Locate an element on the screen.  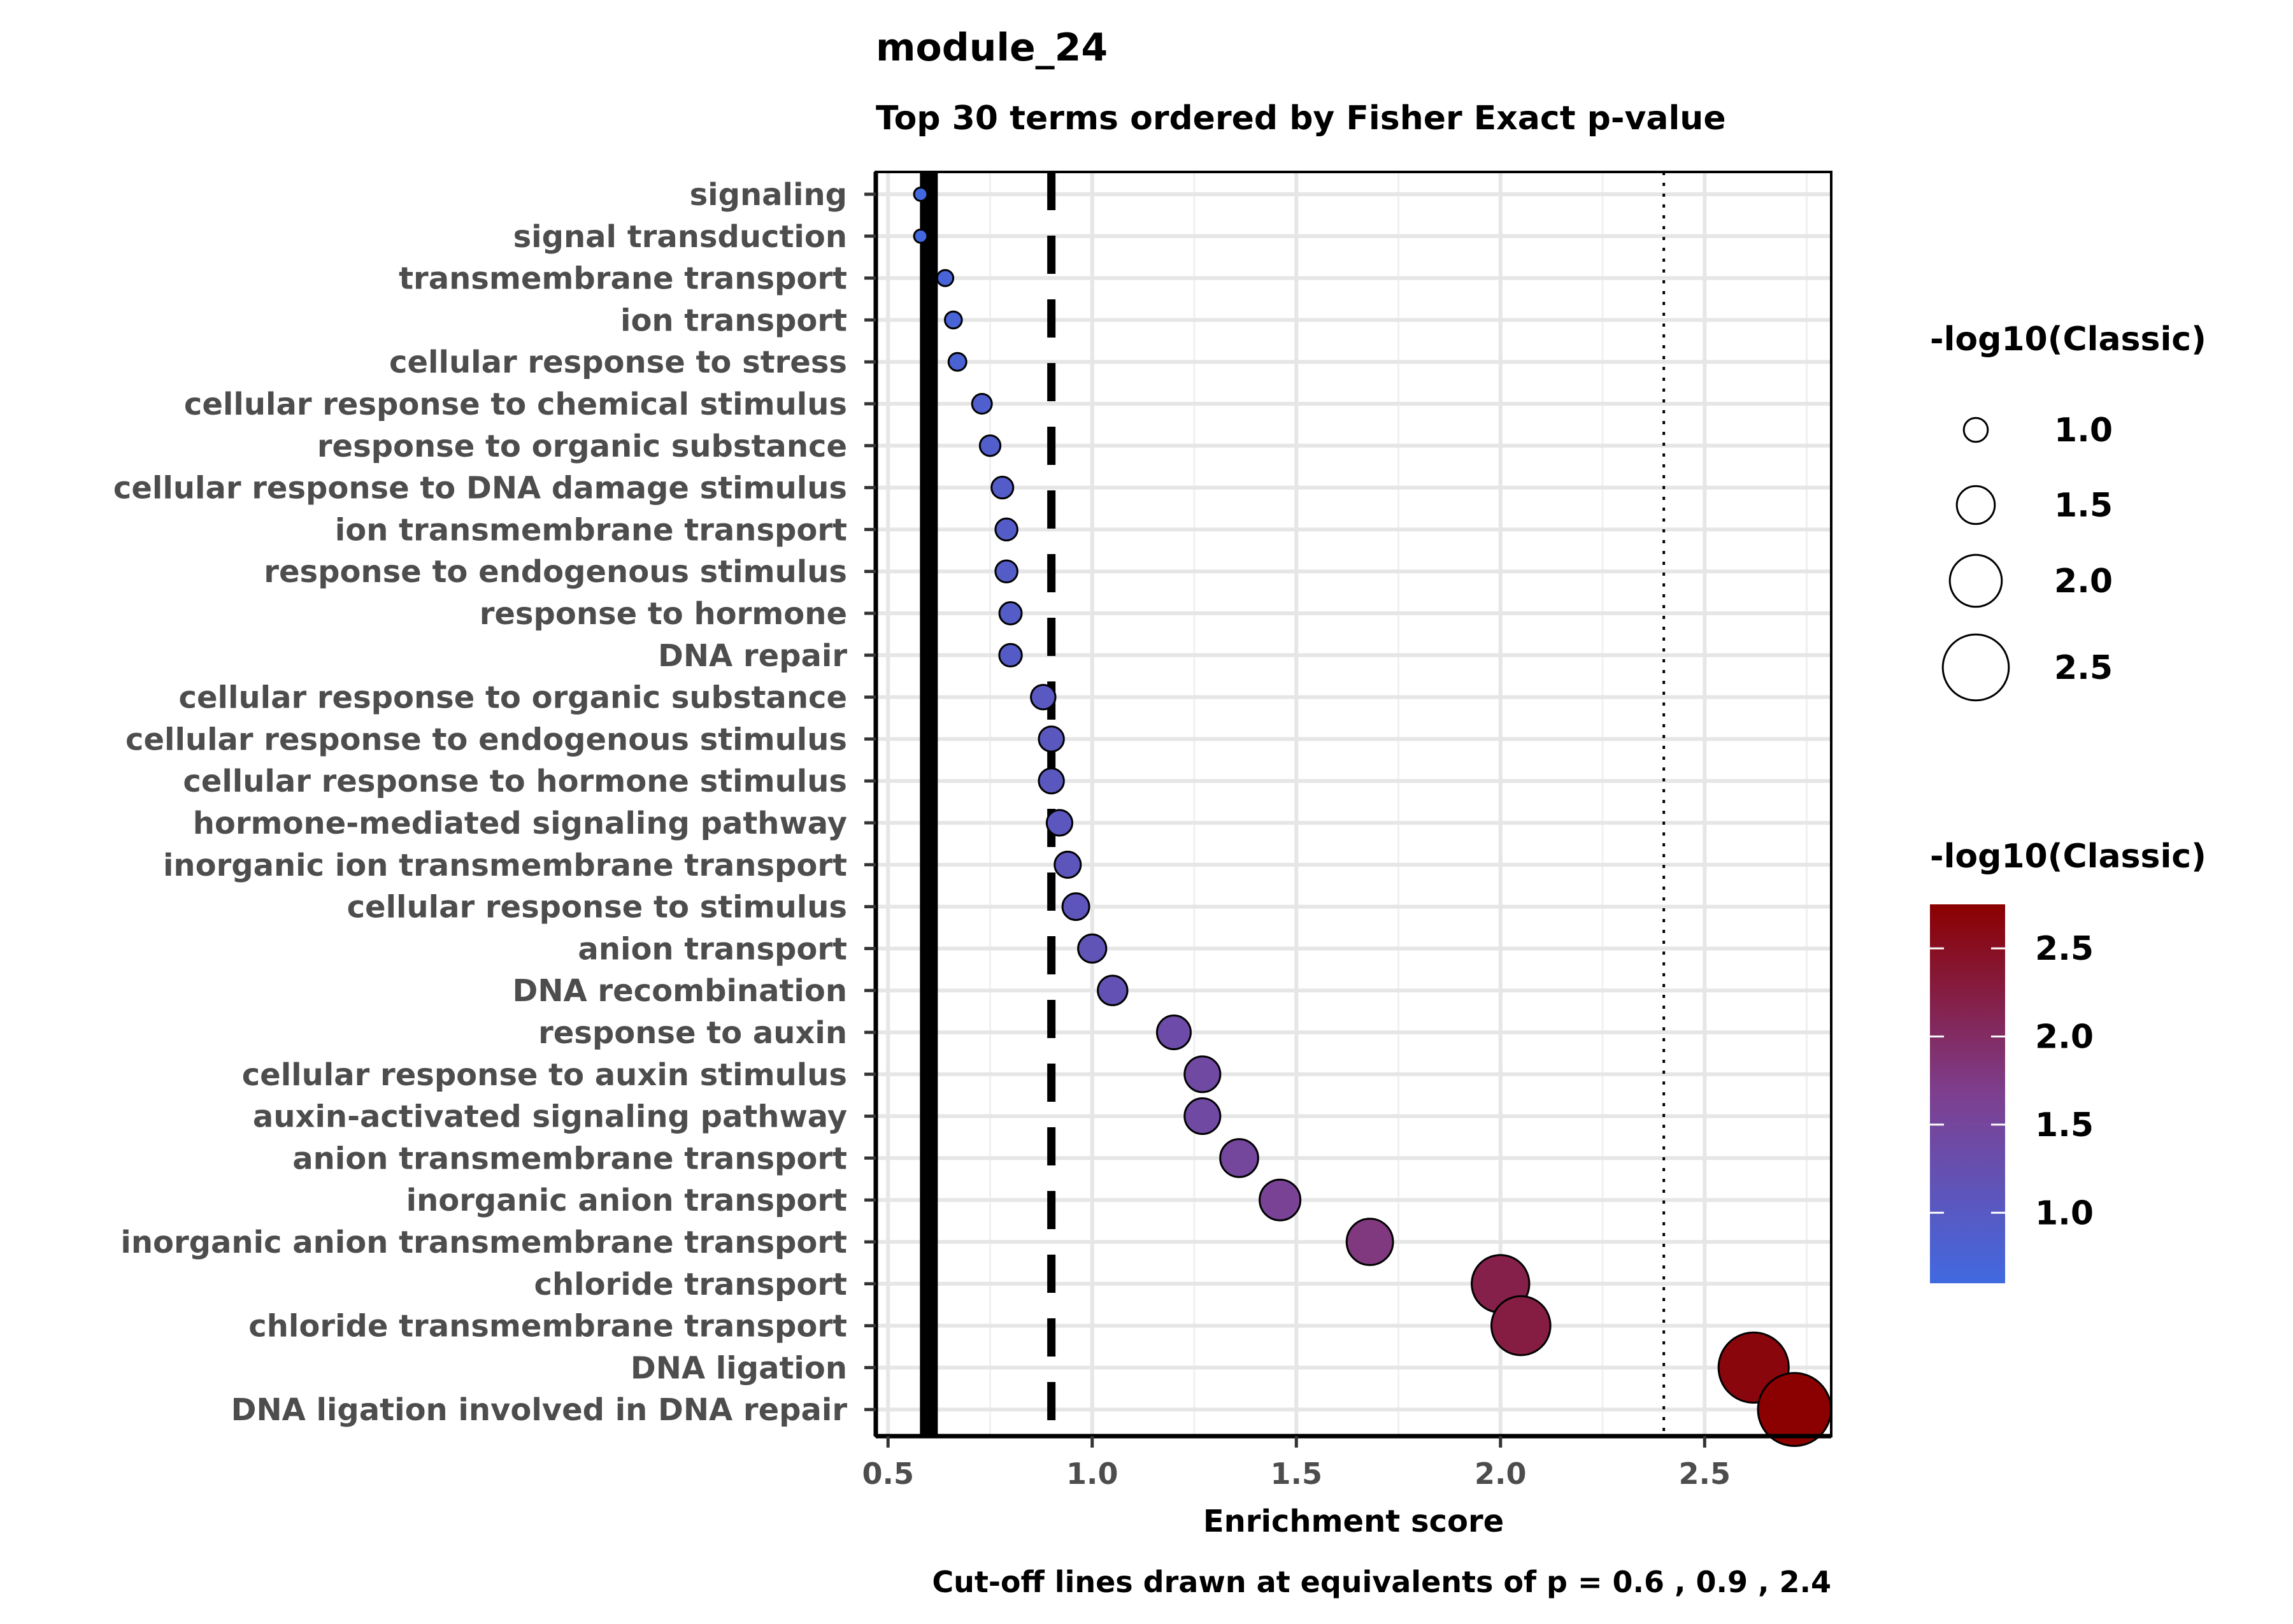
size-legend: 1.0 1.5 2.0 2.5 is located at coordinates (2027, 556).